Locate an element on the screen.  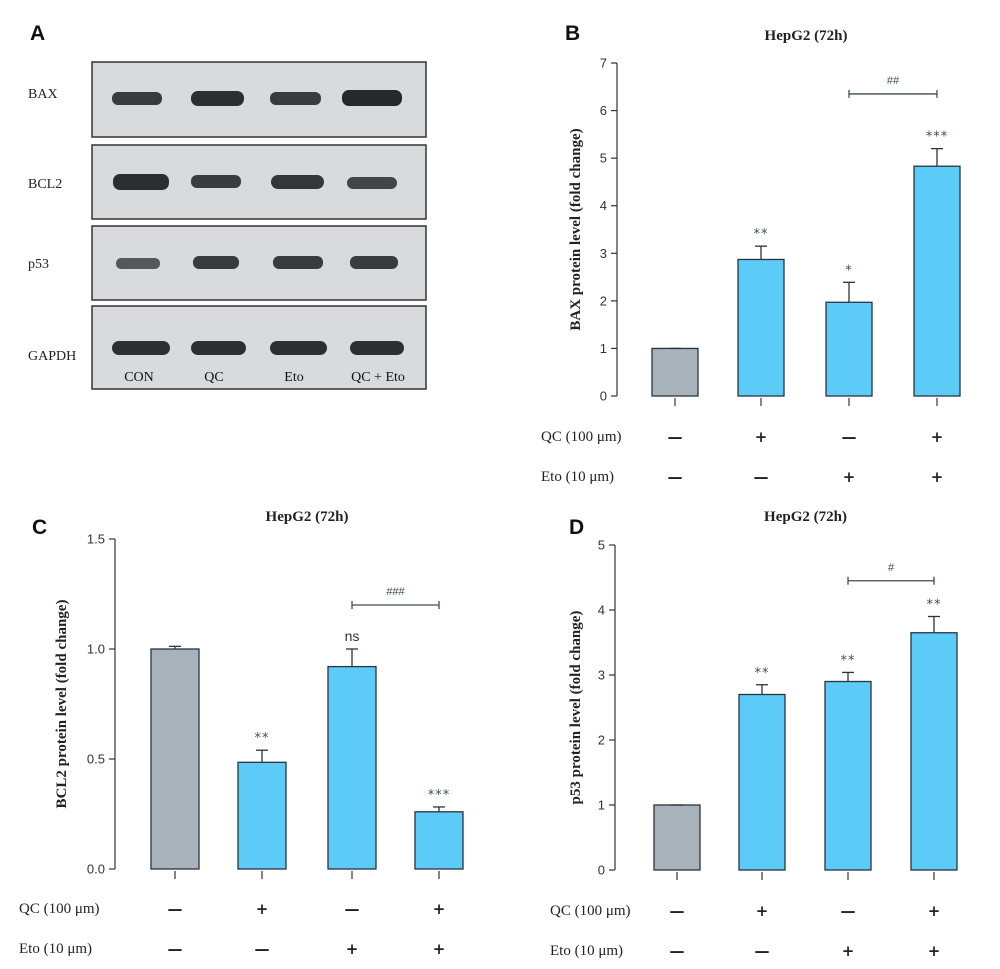
blot-strip-bax is located at coordinates (259, 99).